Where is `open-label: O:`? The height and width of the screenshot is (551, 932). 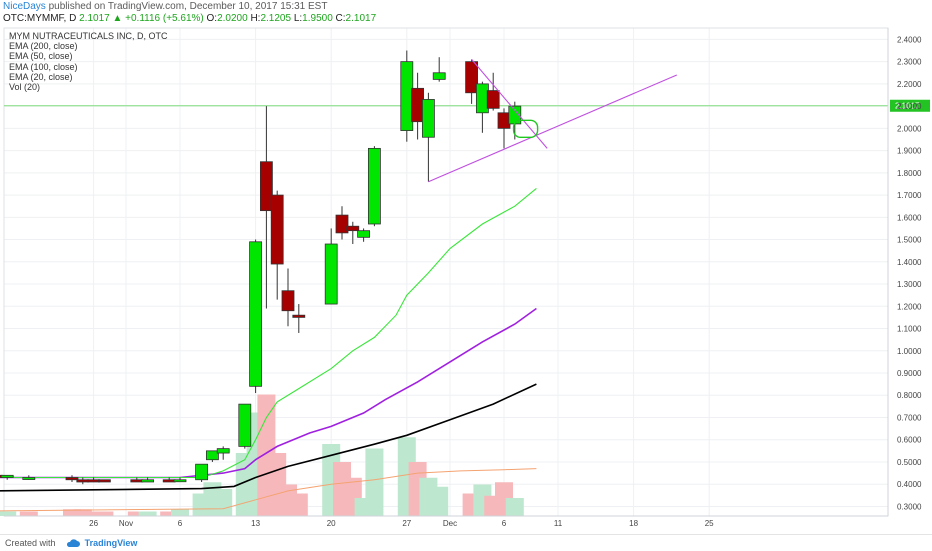 open-label: O: is located at coordinates (212, 18).